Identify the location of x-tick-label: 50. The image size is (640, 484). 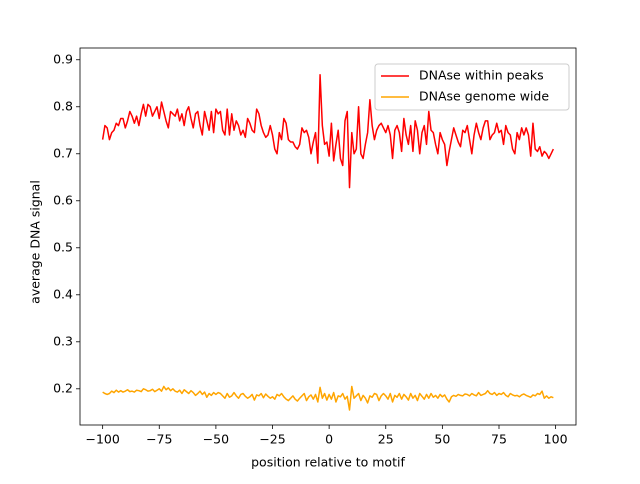
(442, 439).